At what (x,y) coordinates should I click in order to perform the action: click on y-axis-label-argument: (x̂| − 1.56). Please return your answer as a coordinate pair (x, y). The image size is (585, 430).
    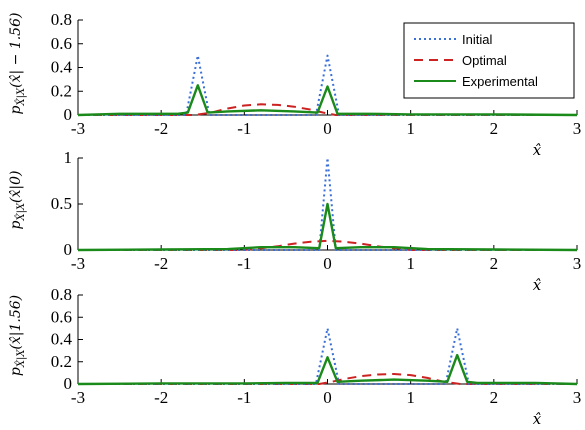
    Looking at the image, I should click on (16, 50).